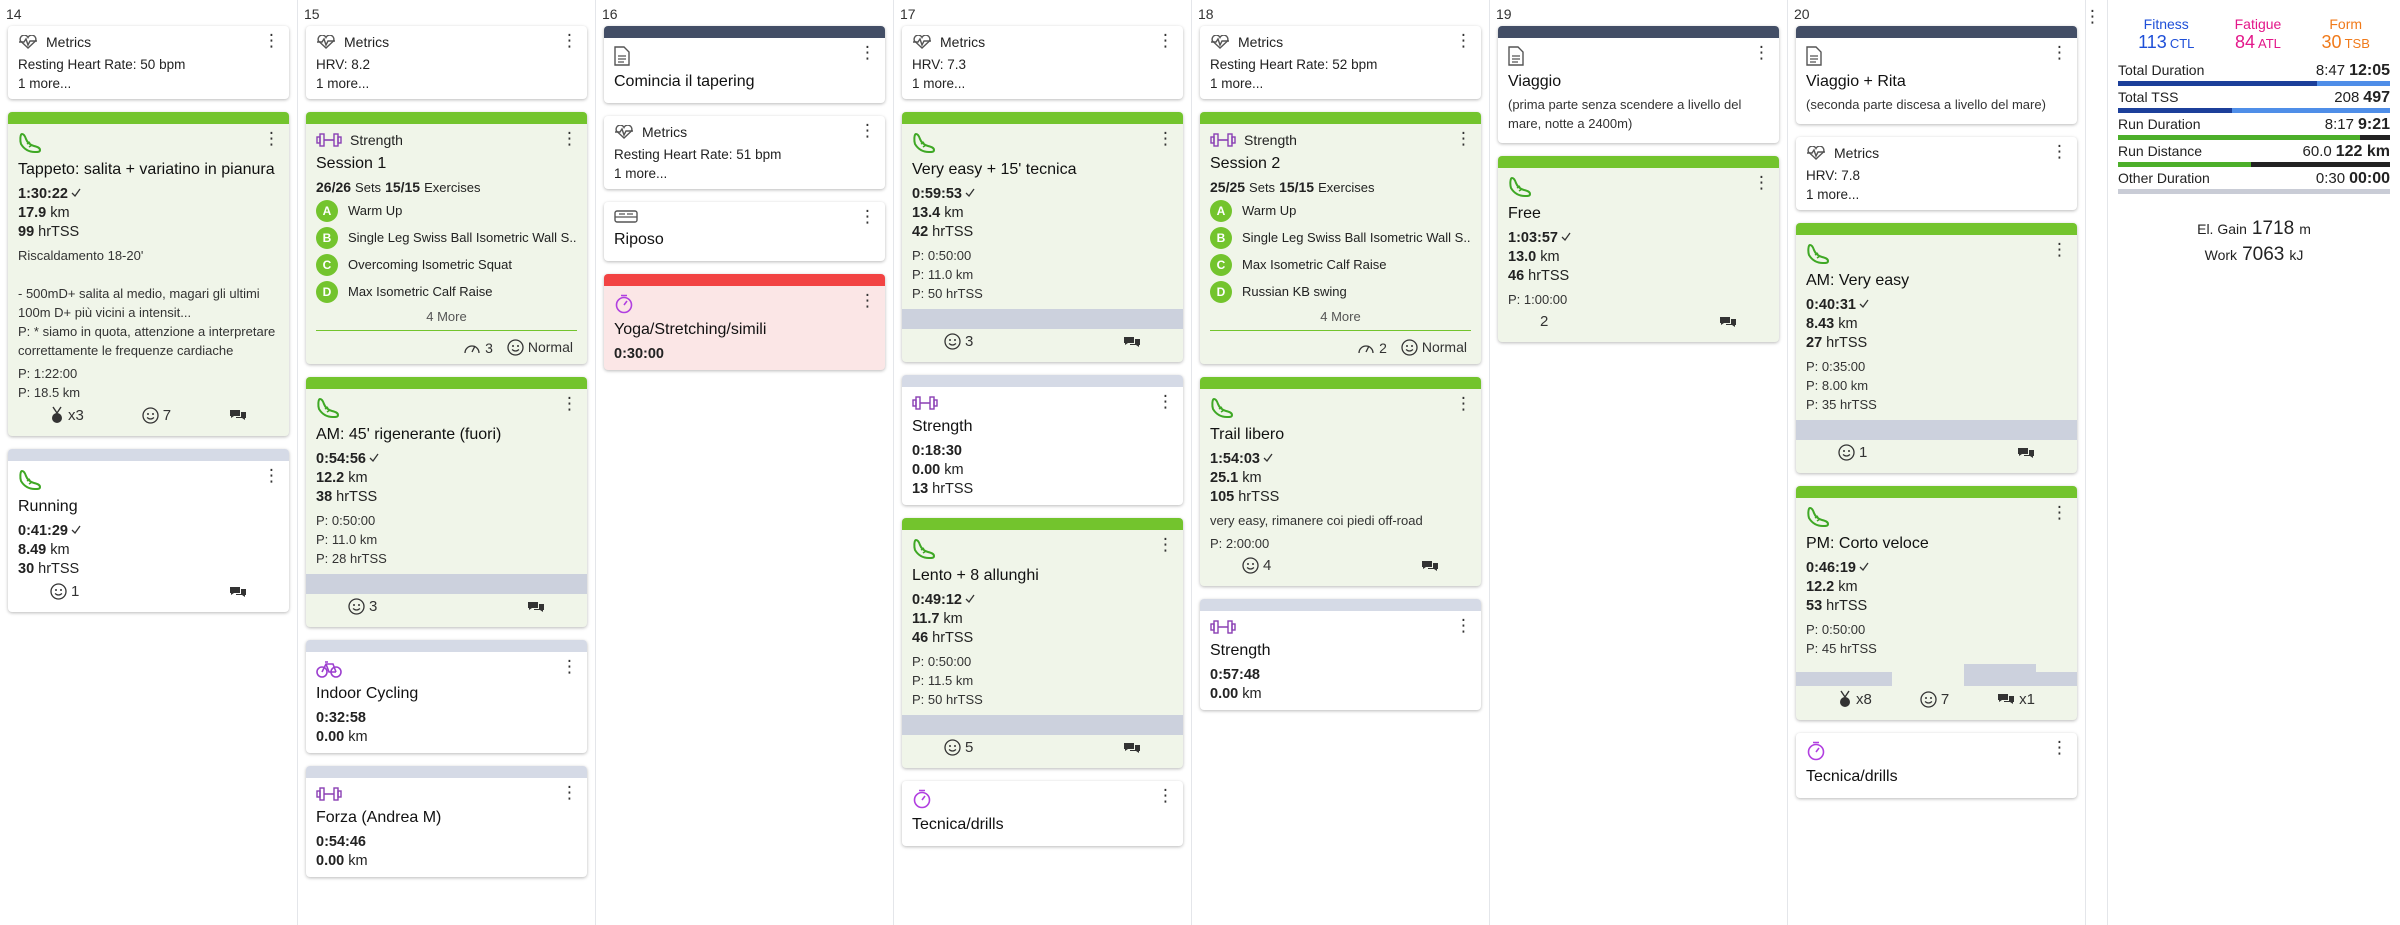  What do you see at coordinates (1855, 699) in the screenshot?
I see `medals: x8` at bounding box center [1855, 699].